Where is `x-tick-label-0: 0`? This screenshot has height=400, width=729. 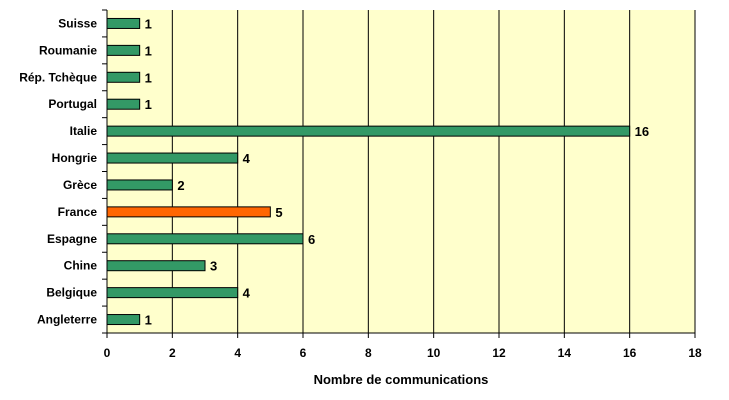
x-tick-label-0: 0 is located at coordinates (107, 353).